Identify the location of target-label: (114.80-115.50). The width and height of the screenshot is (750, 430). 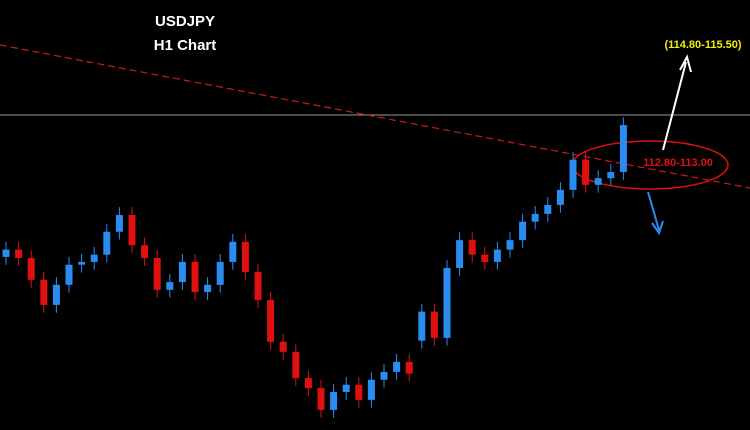
(702, 45).